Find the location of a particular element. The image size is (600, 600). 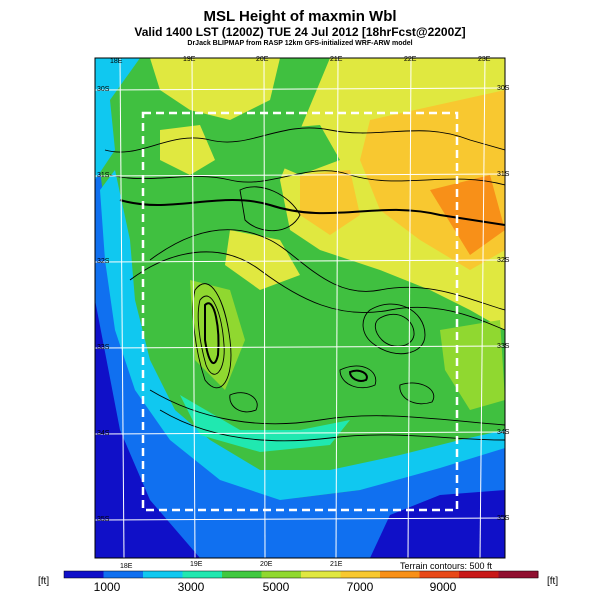

colorbar-unit-left: [ft] is located at coordinates (44, 581).